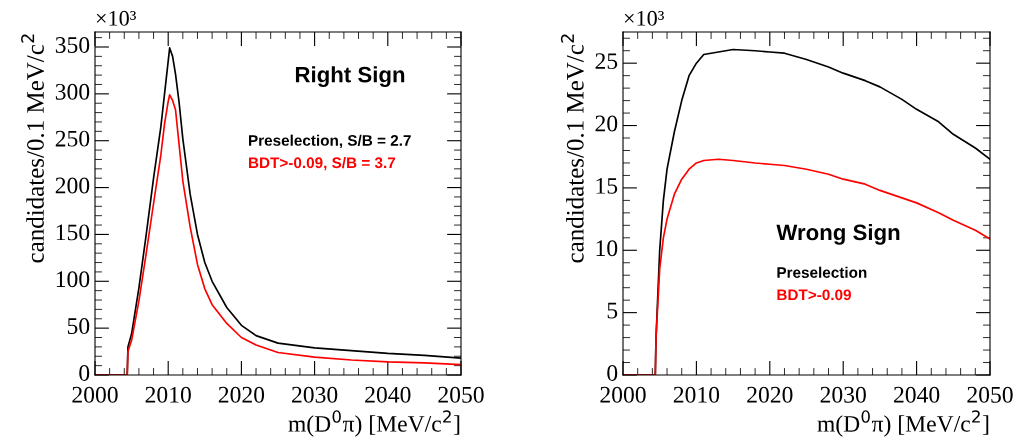 This screenshot has width=1019, height=441. Describe the element at coordinates (330, 141) in the screenshot. I see `legend-label: Preselection, S/B = 2.7` at that location.